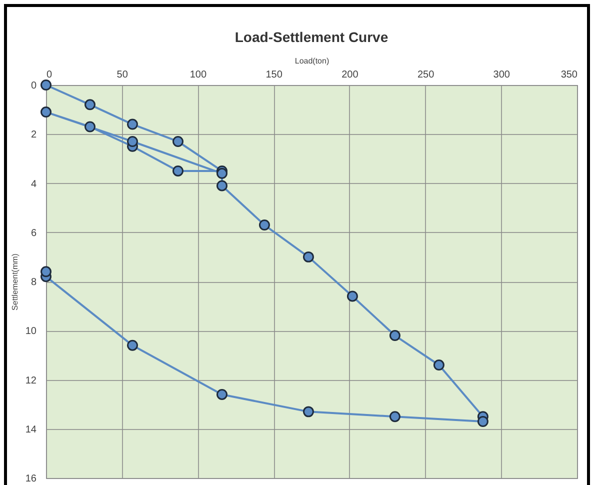  I want to click on y-tick-label: 4, so click(33, 184).